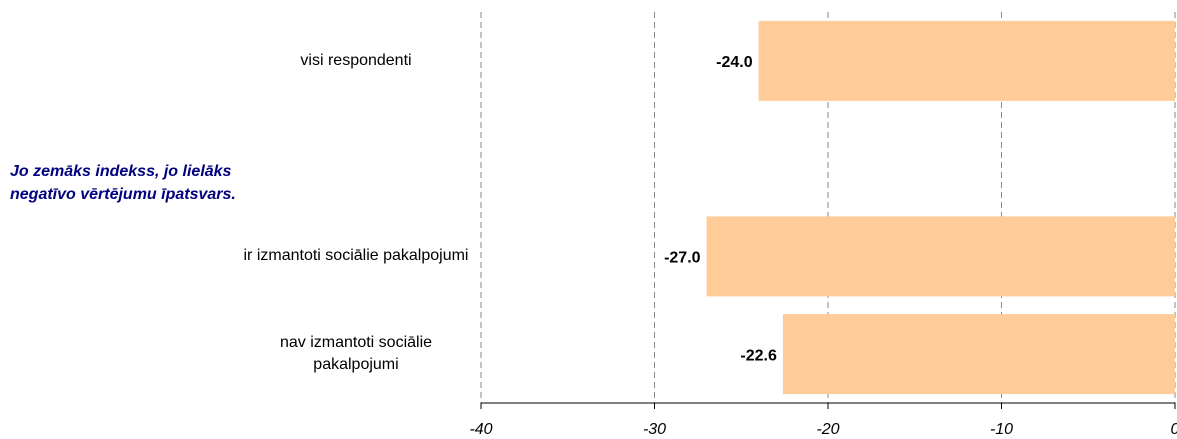 The image size is (1177, 439). Describe the element at coordinates (356, 256) in the screenshot. I see `y-tick-label: ir izmantoti sociālie pakalpojumi` at that location.